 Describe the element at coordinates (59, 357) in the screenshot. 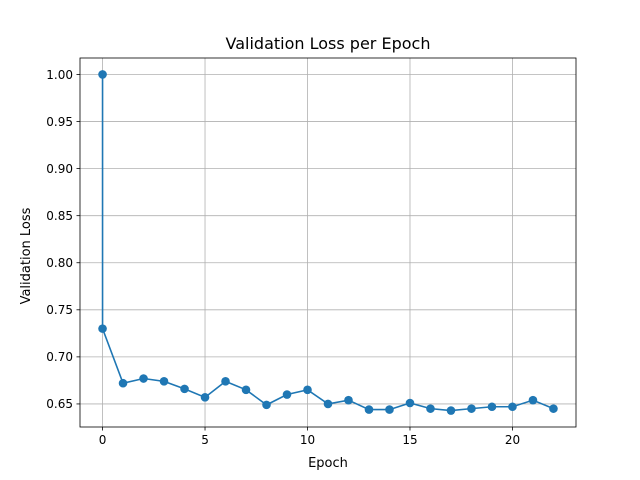

I see `y-tick-label: 0.70` at that location.